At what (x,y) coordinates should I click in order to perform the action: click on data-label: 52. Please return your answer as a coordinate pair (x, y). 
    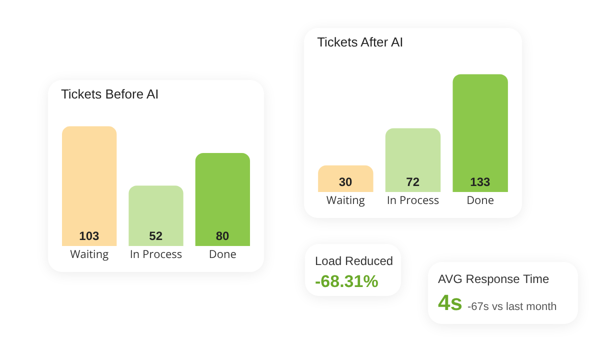
    Looking at the image, I should click on (156, 236).